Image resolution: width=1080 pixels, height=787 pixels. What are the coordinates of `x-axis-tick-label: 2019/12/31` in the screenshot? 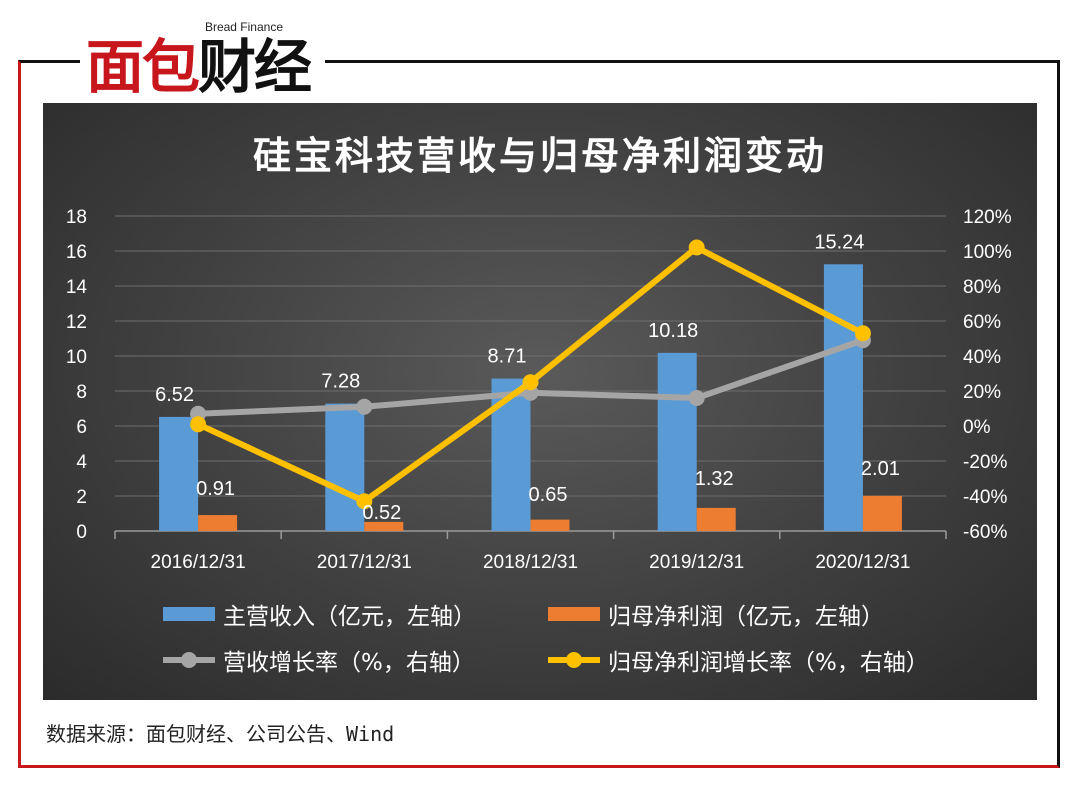 It's located at (696, 562).